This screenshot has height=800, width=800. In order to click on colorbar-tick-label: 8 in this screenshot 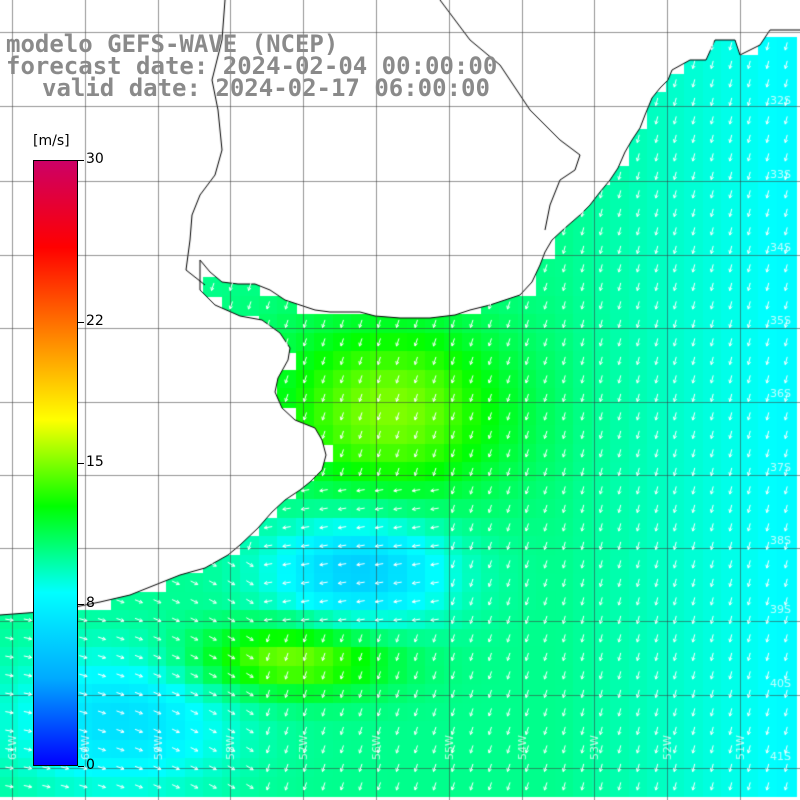, I will do `click(90, 603)`.